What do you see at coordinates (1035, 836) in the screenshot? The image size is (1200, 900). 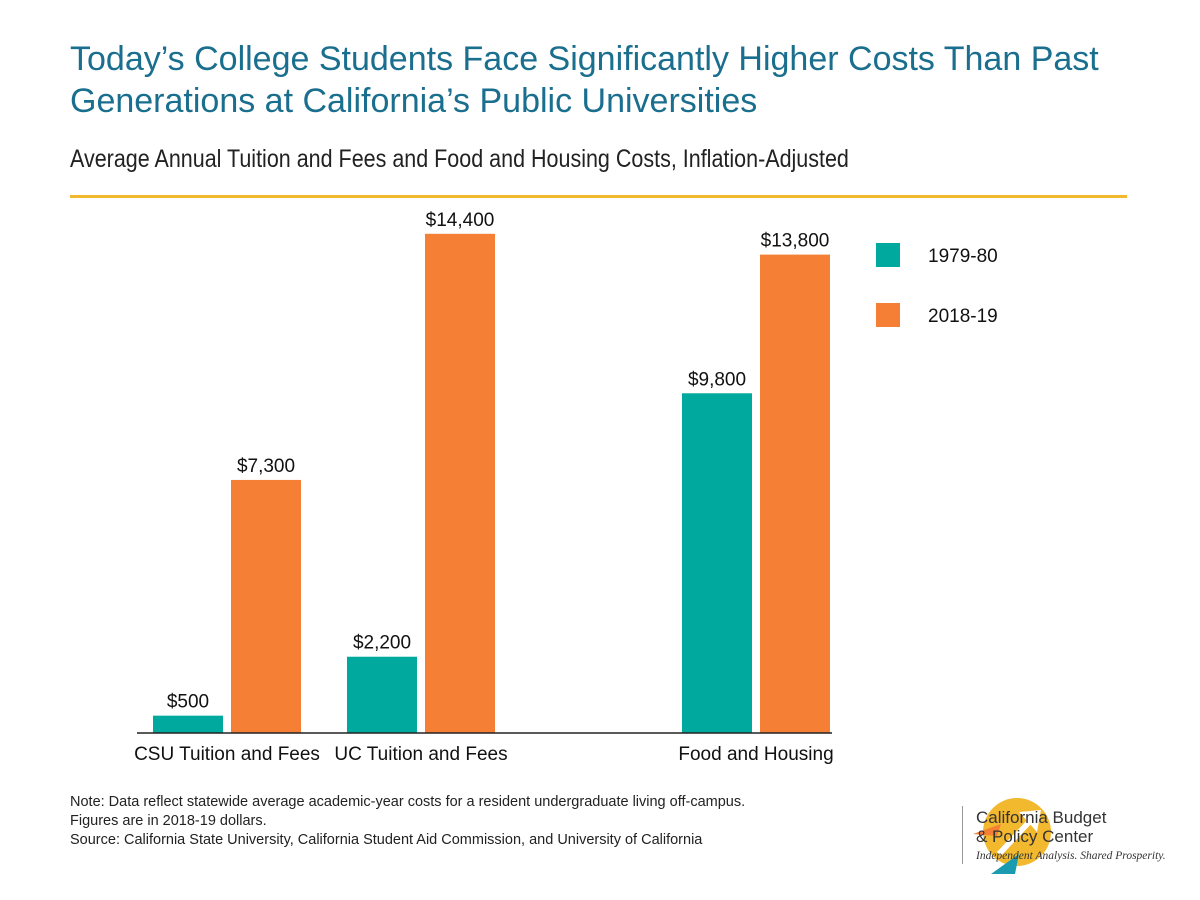 I see `logo-line-2: & Policy Center` at bounding box center [1035, 836].